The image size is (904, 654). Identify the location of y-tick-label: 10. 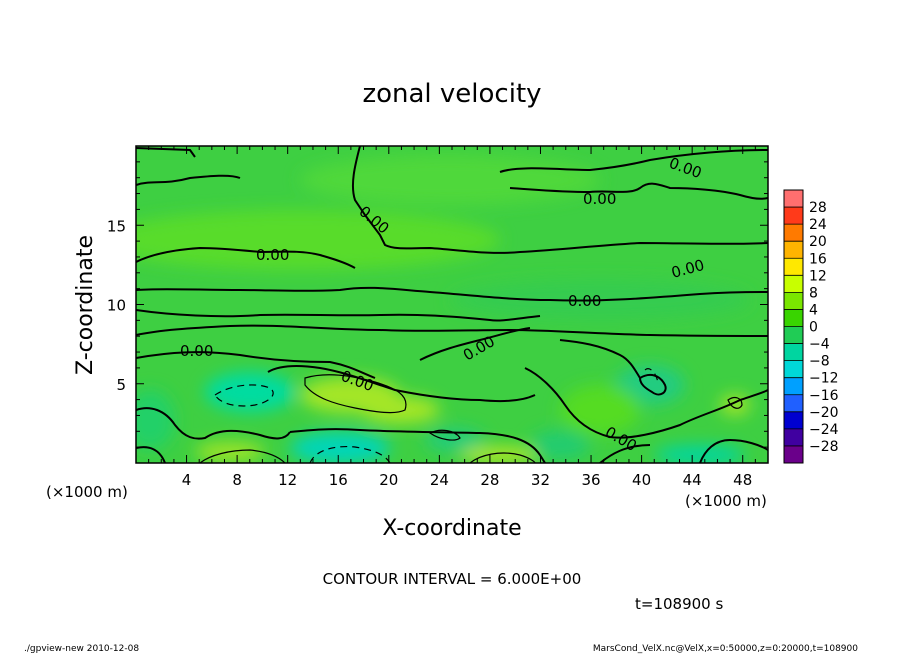
(116, 306).